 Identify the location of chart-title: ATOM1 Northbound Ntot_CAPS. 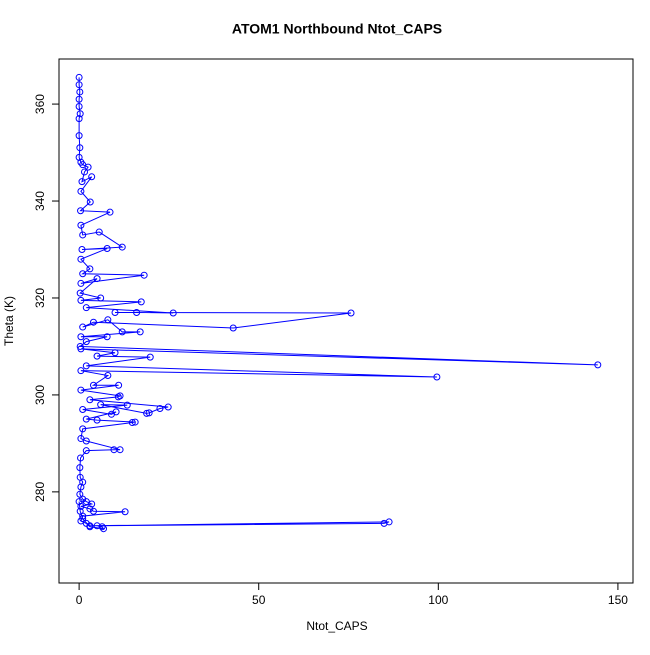
(337, 29).